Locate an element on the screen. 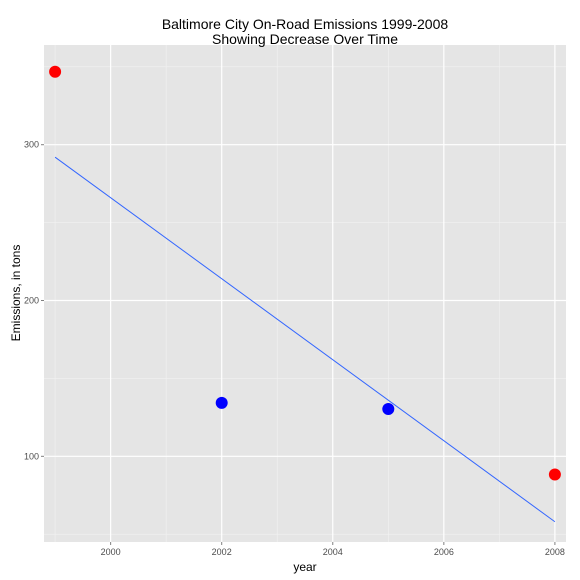  y-axis-ticks: 100 200 300 is located at coordinates (34, 300).